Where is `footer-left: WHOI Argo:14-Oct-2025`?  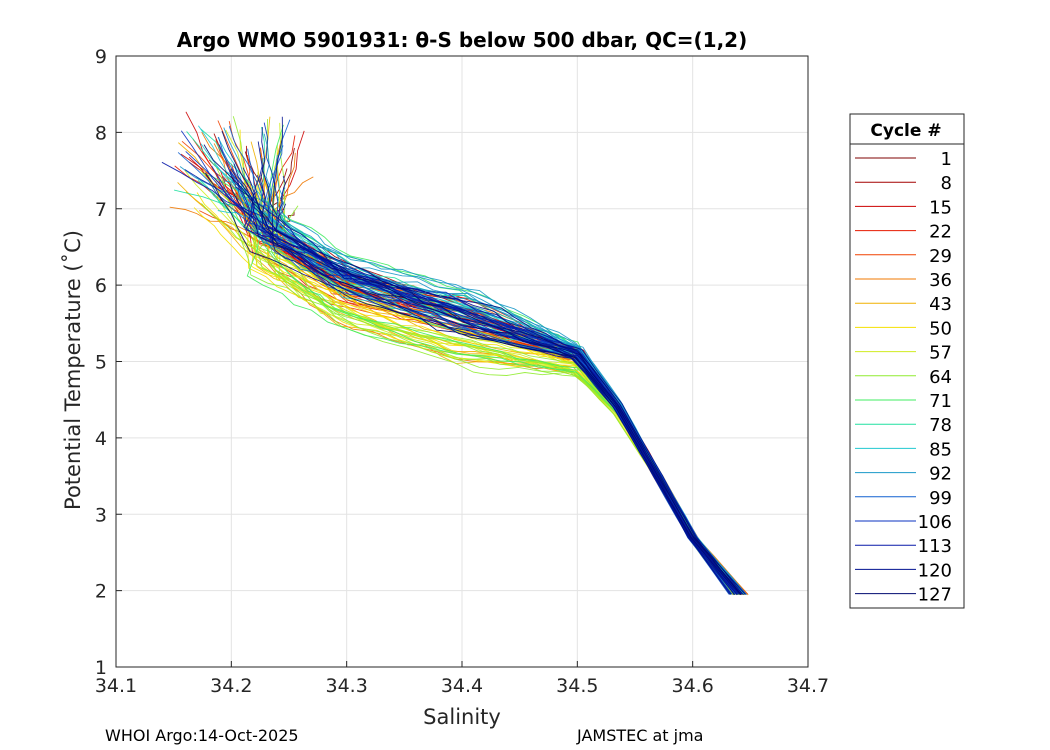
footer-left: WHOI Argo:14-Oct-2025 is located at coordinates (202, 735).